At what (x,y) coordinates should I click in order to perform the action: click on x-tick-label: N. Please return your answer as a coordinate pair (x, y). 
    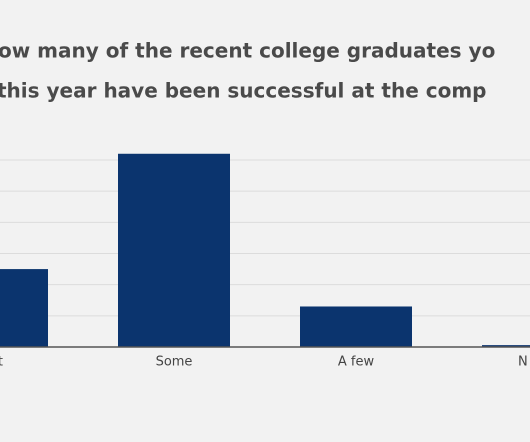
    Looking at the image, I should click on (523, 362).